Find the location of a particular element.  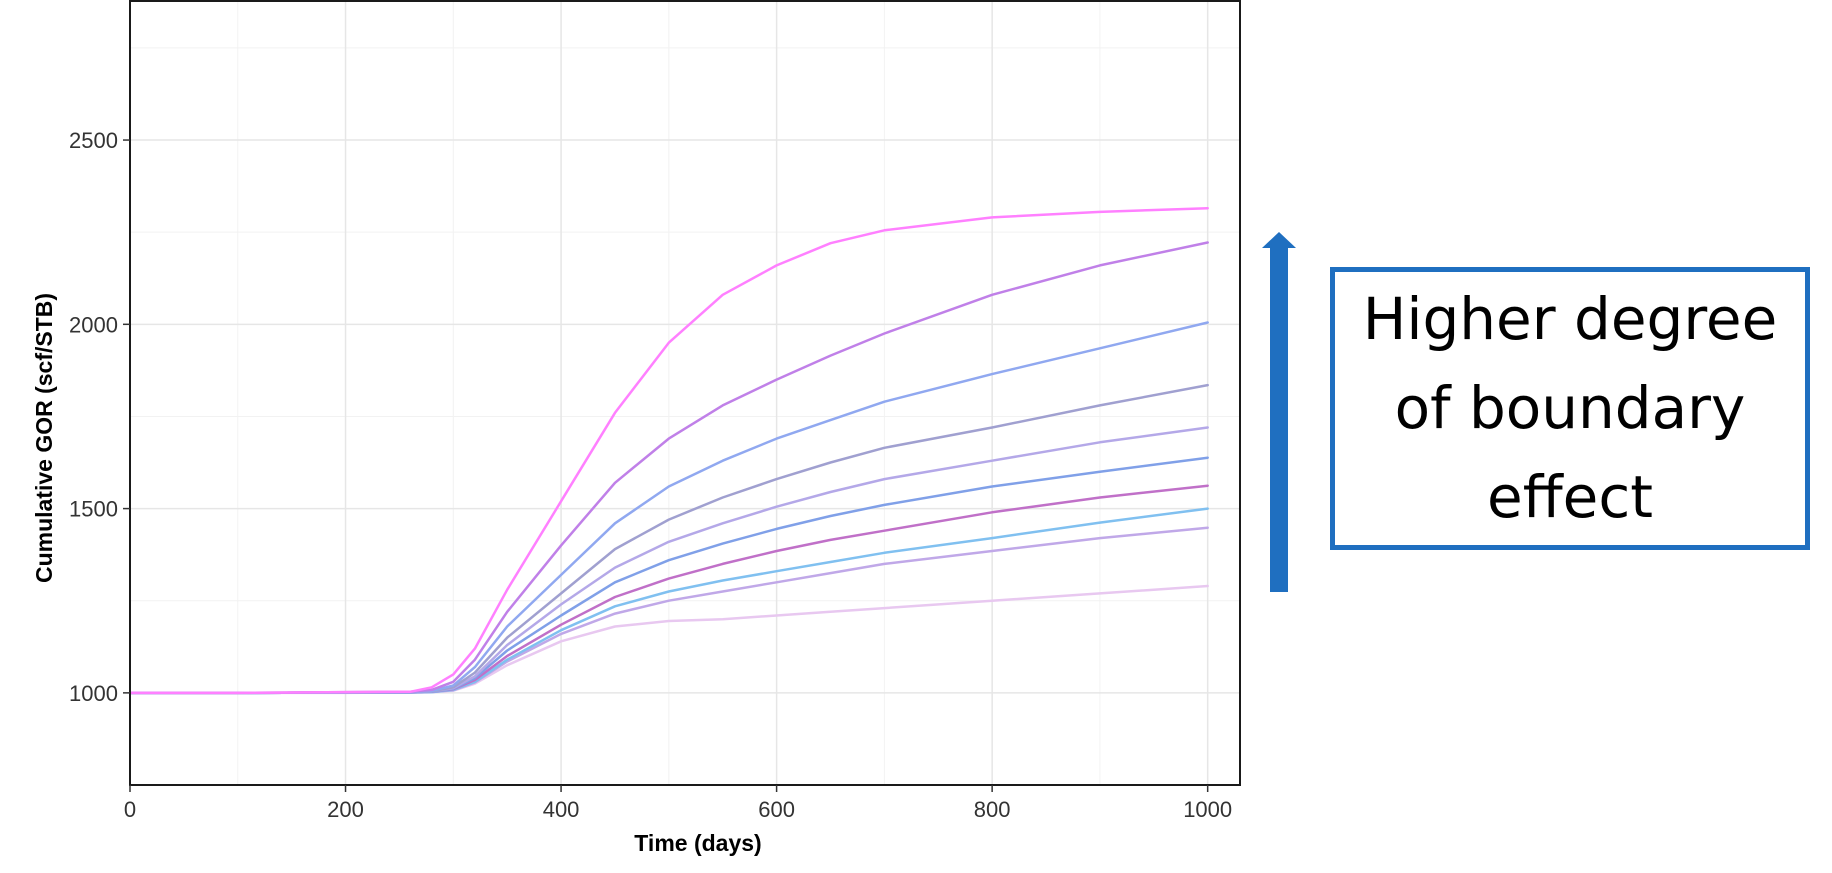

x-axis-title: Time (days) is located at coordinates (697, 843).